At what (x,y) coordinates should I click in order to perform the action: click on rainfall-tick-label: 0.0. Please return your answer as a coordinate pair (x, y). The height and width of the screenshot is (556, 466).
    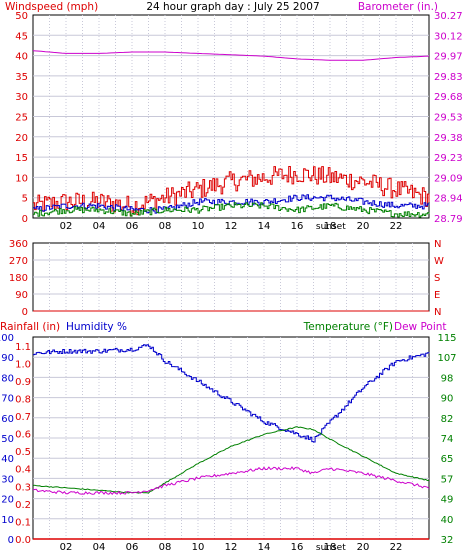
    Looking at the image, I should click on (23, 540).